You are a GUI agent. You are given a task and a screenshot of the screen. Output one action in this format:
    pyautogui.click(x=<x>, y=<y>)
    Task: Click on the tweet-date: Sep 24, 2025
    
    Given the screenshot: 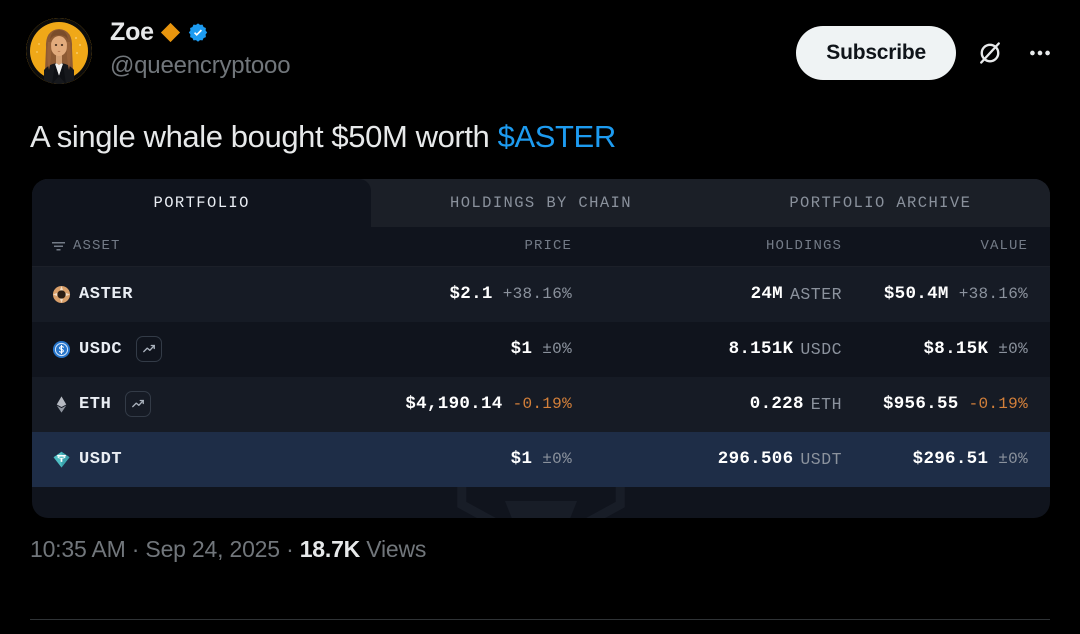 What is the action you would take?
    pyautogui.click(x=212, y=548)
    